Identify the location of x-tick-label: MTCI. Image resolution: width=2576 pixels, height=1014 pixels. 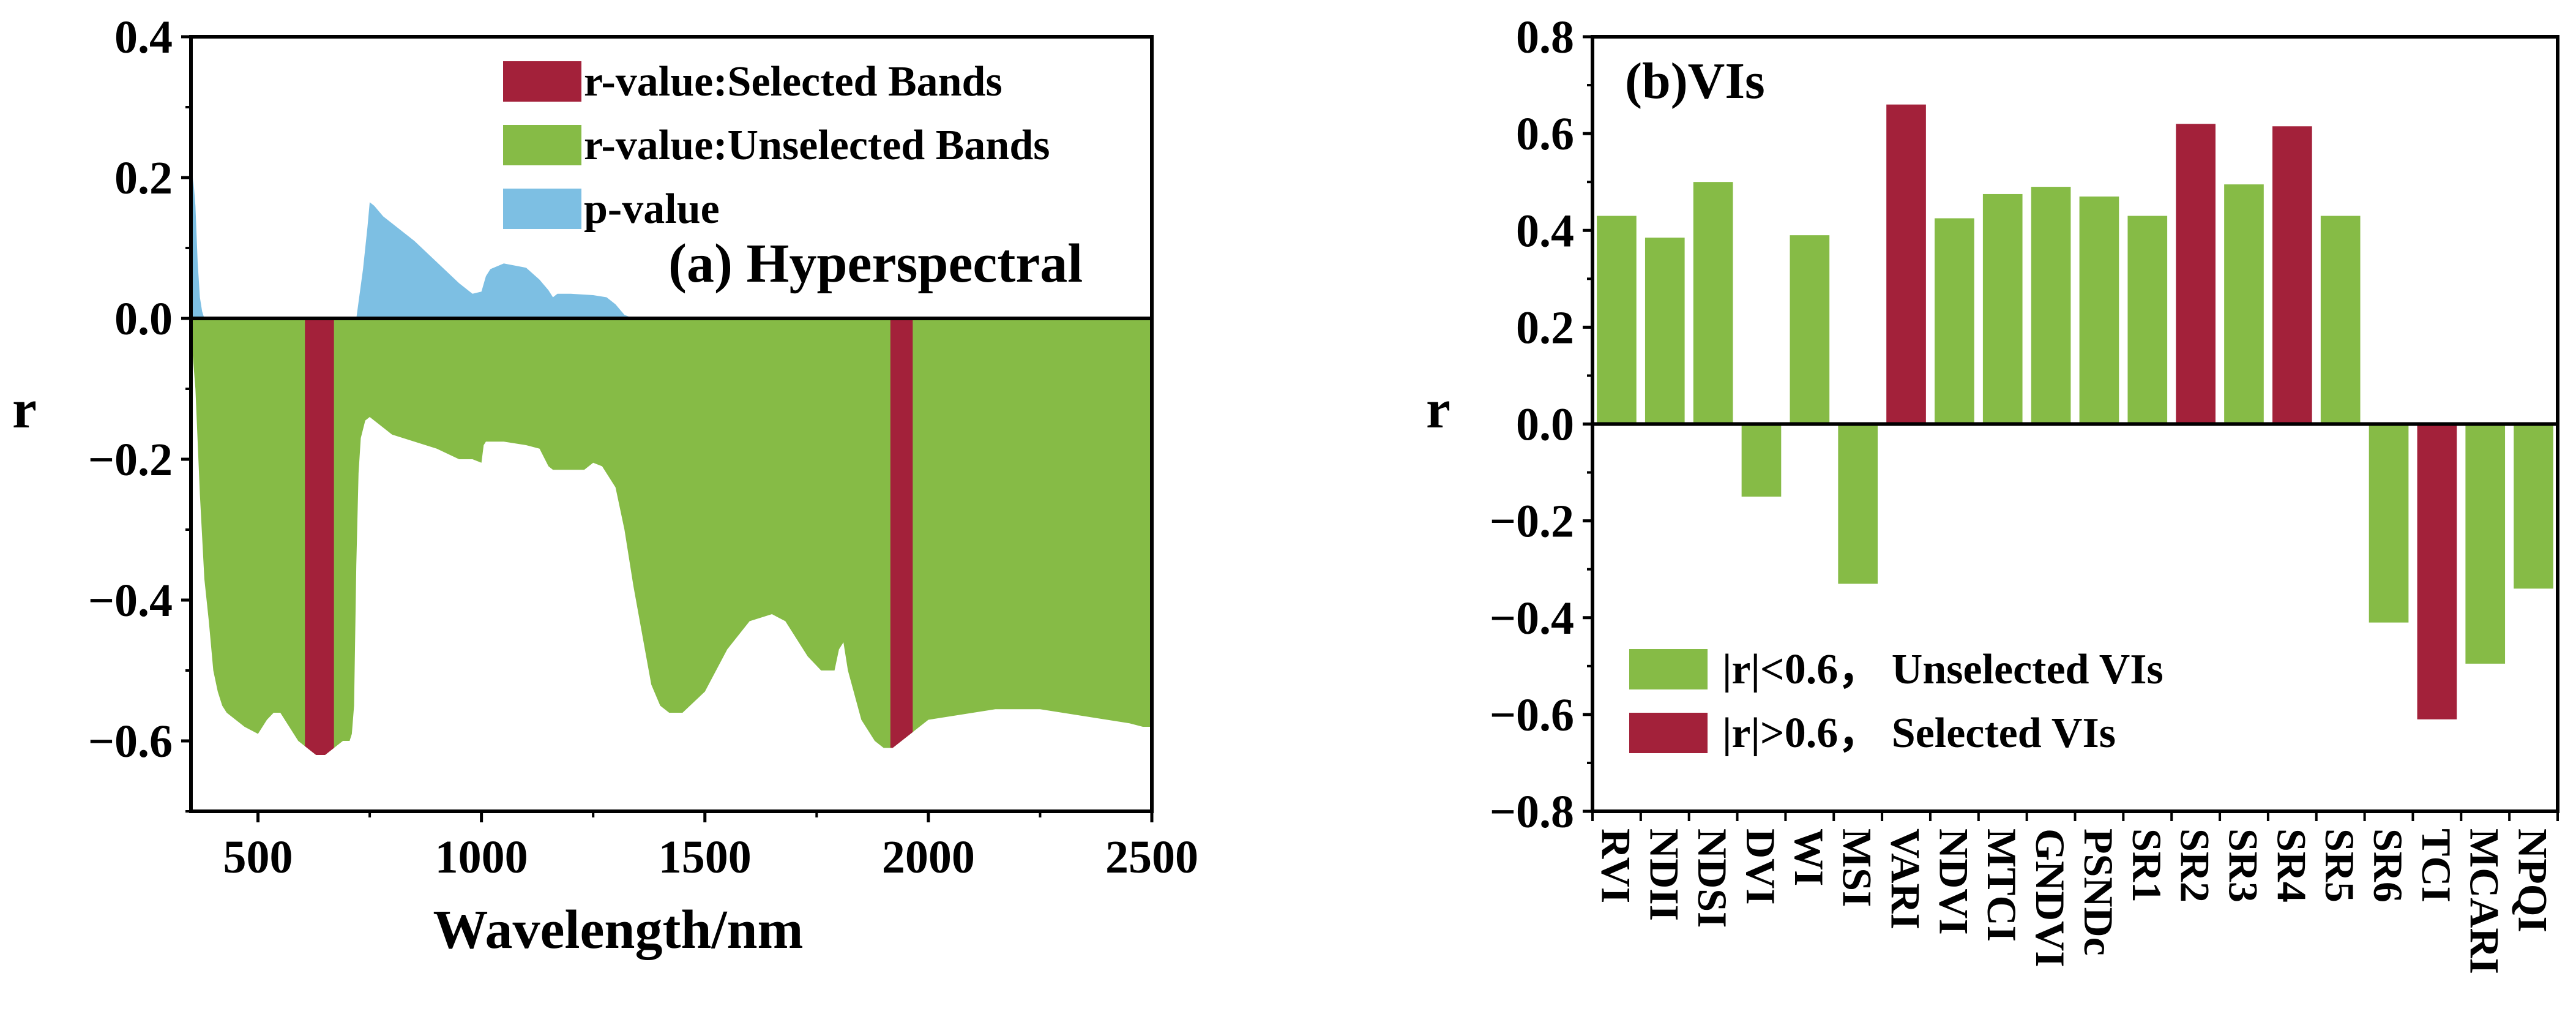
(2002, 885).